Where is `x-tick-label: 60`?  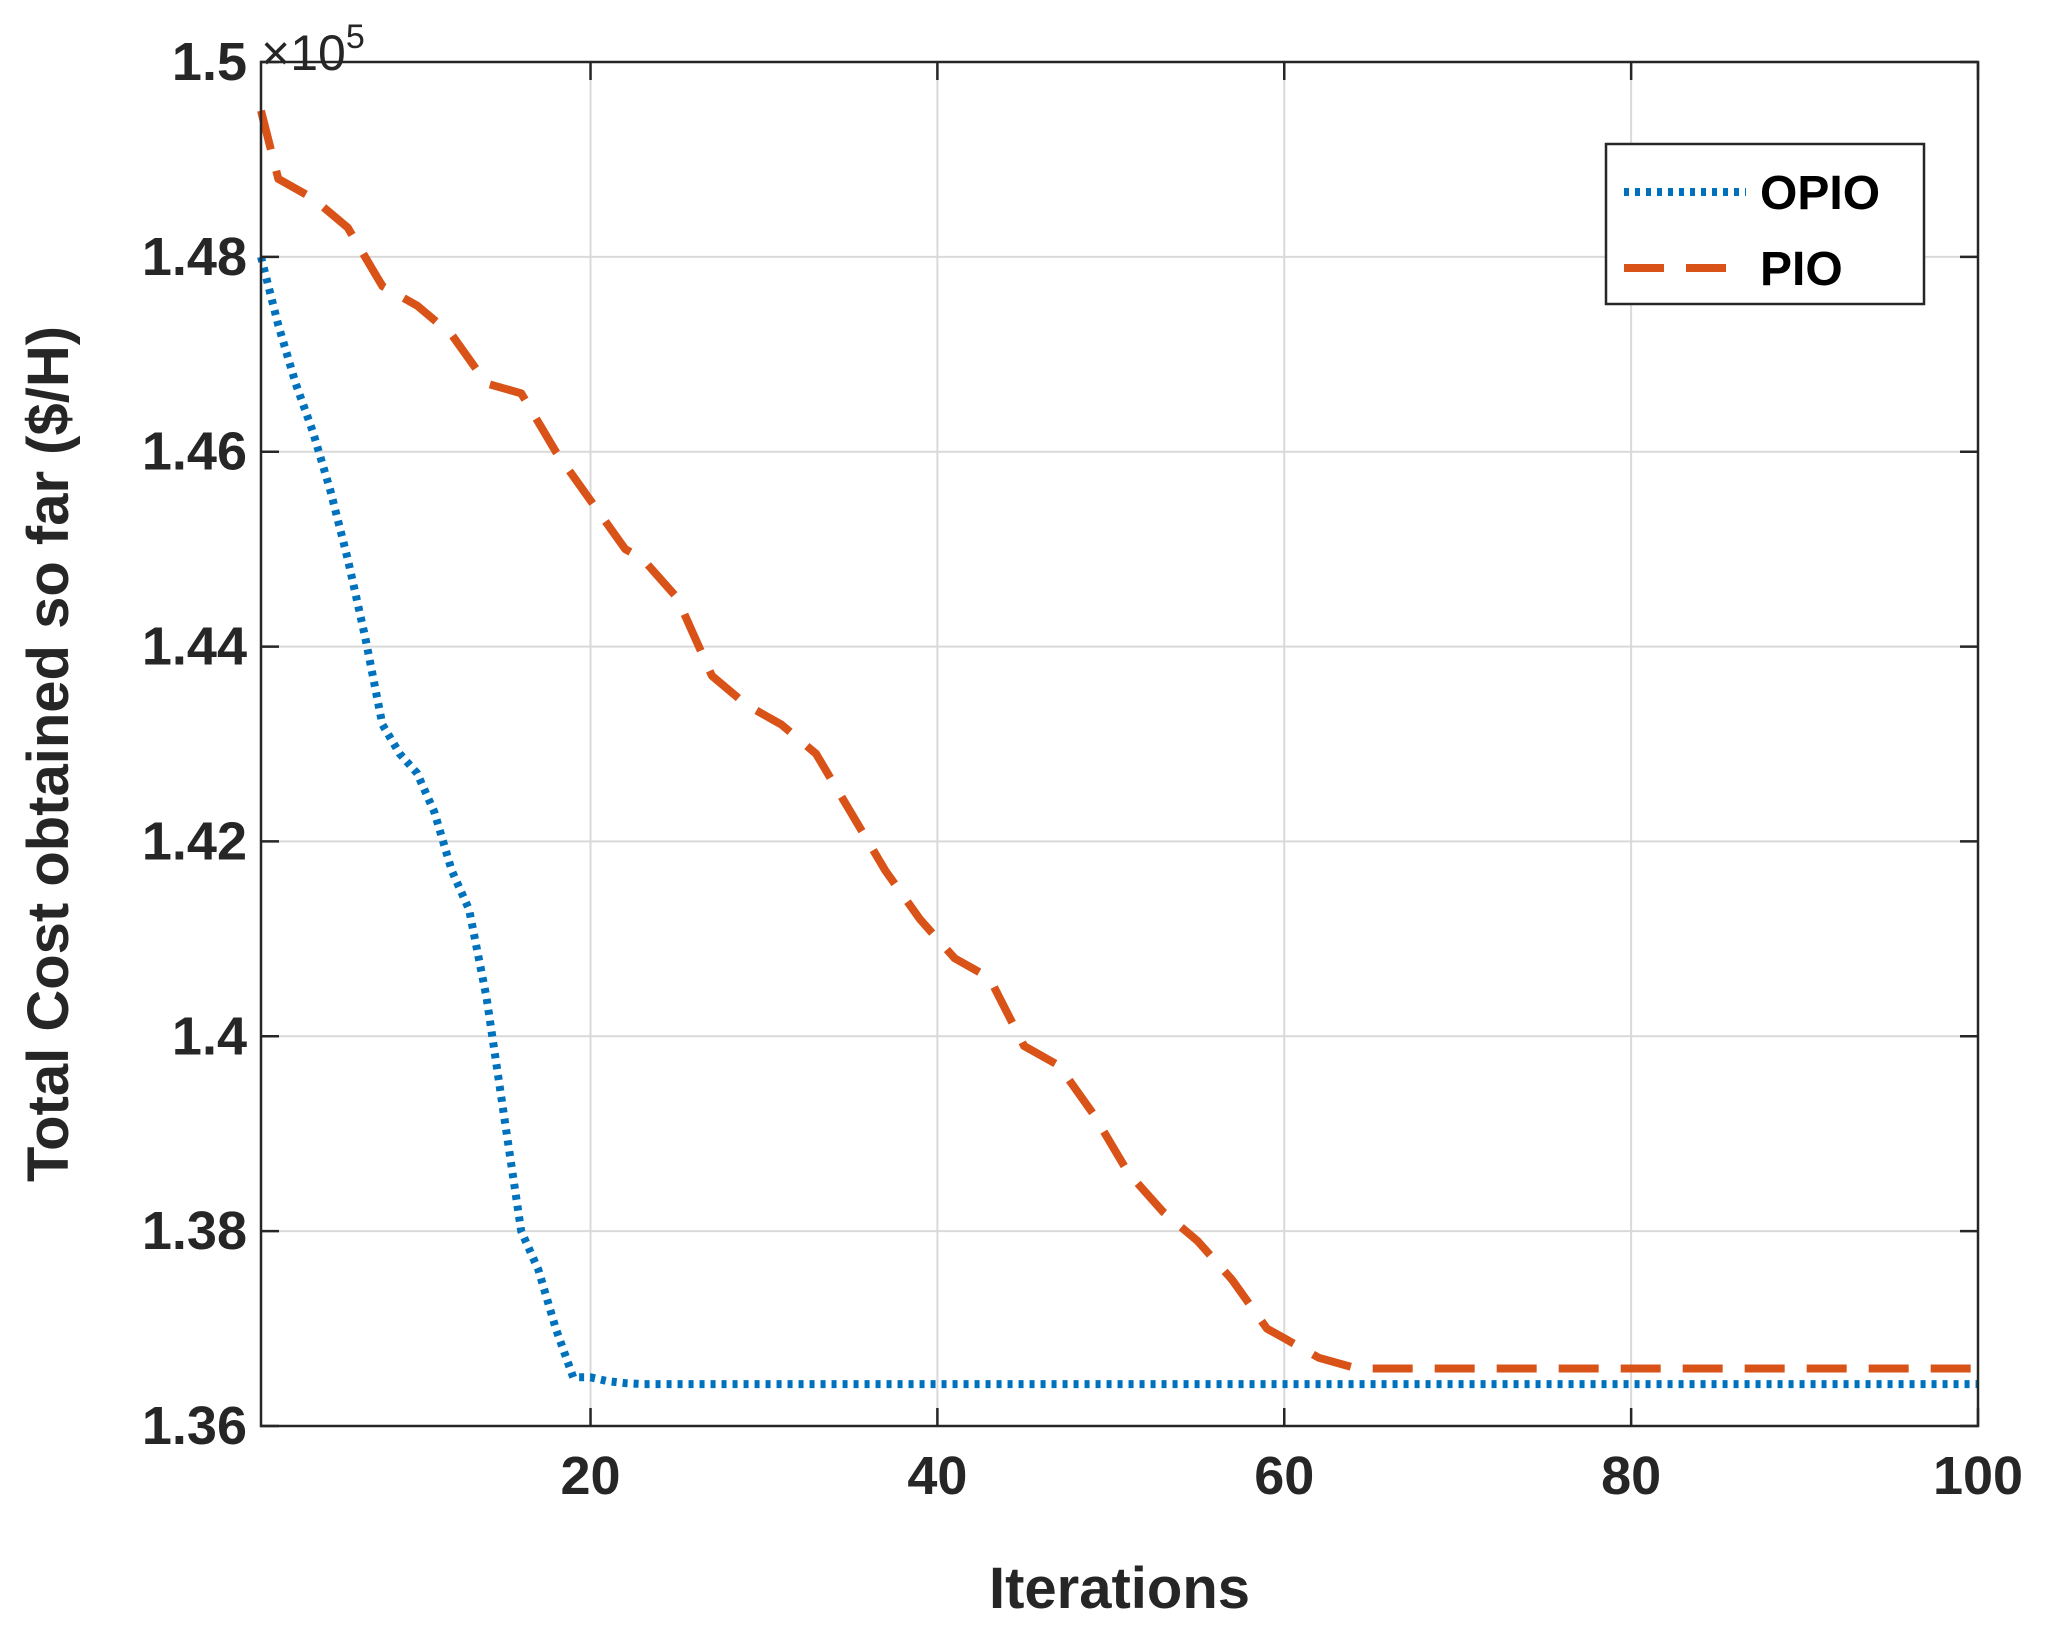
x-tick-label: 60 is located at coordinates (1284, 1476).